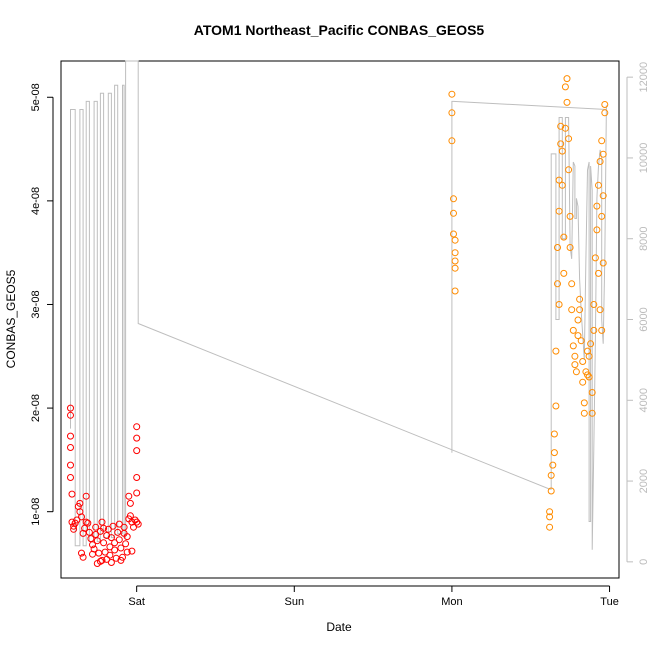 The height and width of the screenshot is (650, 650). Describe the element at coordinates (644, 77) in the screenshot. I see `y2-tick-label: 12000` at that location.